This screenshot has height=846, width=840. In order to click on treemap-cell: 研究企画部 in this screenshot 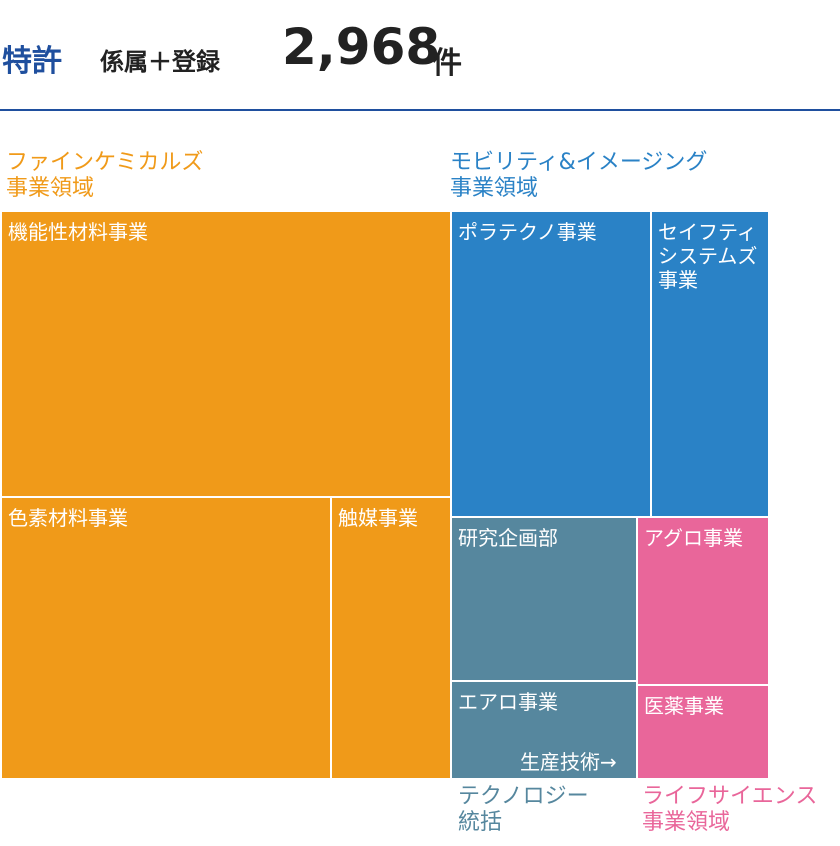, I will do `click(545, 600)`.